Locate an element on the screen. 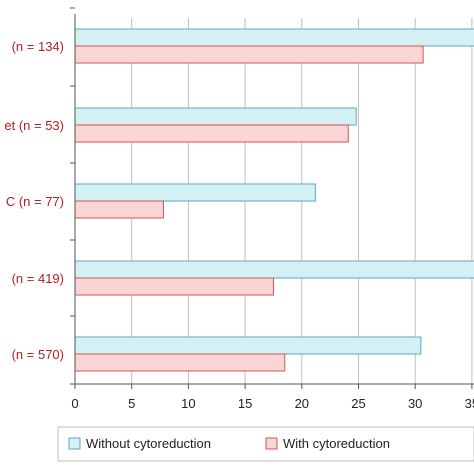 The width and height of the screenshot is (474, 474). x-tick-labels: 0 5 10 15 20 25 30 35 is located at coordinates (272, 403).